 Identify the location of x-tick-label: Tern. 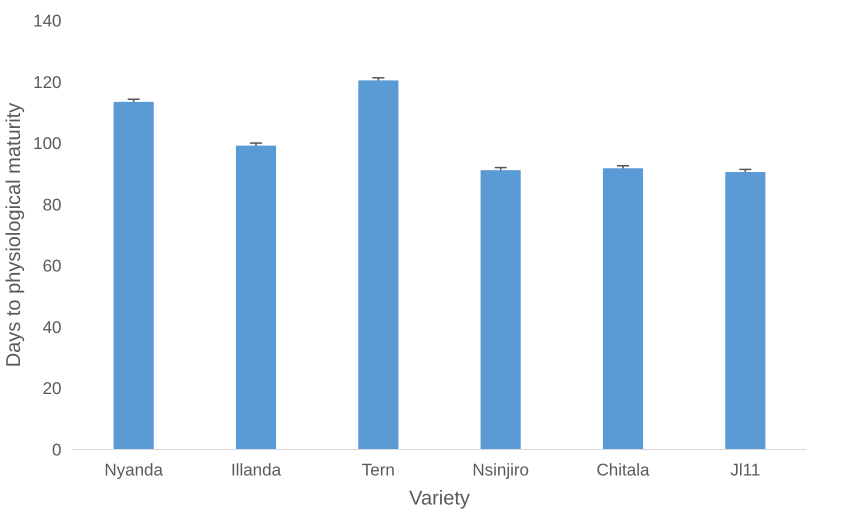
(378, 470).